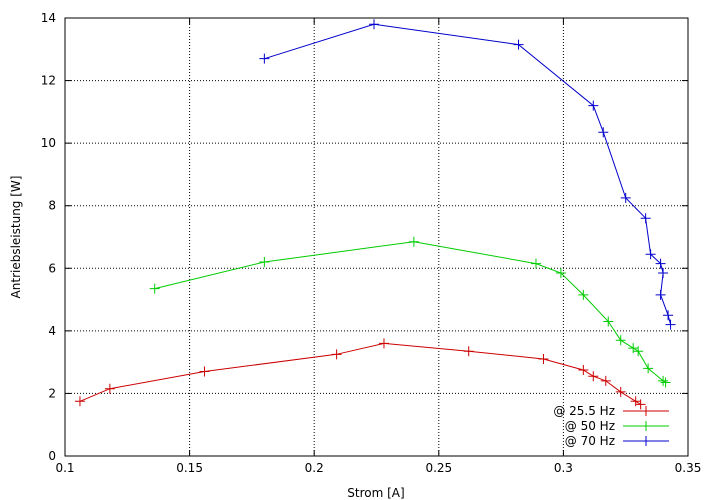  What do you see at coordinates (314, 468) in the screenshot?
I see `x-tick-label: 0.2` at bounding box center [314, 468].